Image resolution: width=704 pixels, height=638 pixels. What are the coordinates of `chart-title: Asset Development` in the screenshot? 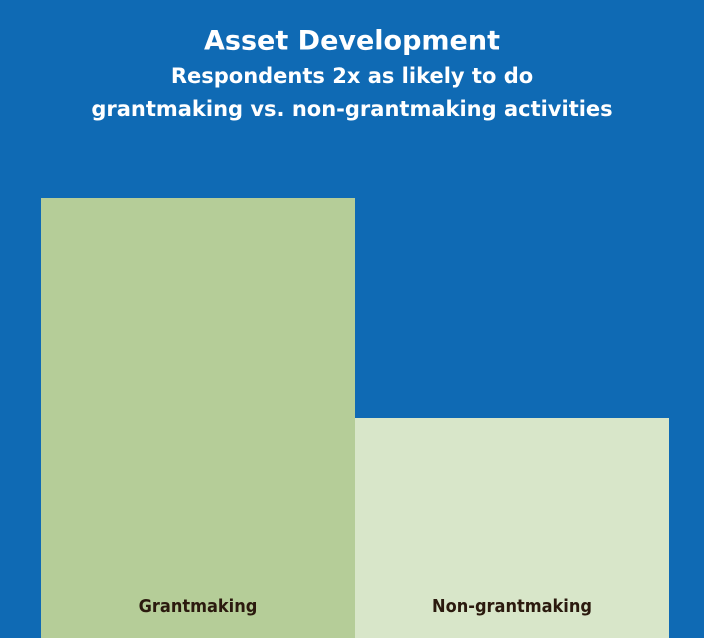 It's located at (352, 41).